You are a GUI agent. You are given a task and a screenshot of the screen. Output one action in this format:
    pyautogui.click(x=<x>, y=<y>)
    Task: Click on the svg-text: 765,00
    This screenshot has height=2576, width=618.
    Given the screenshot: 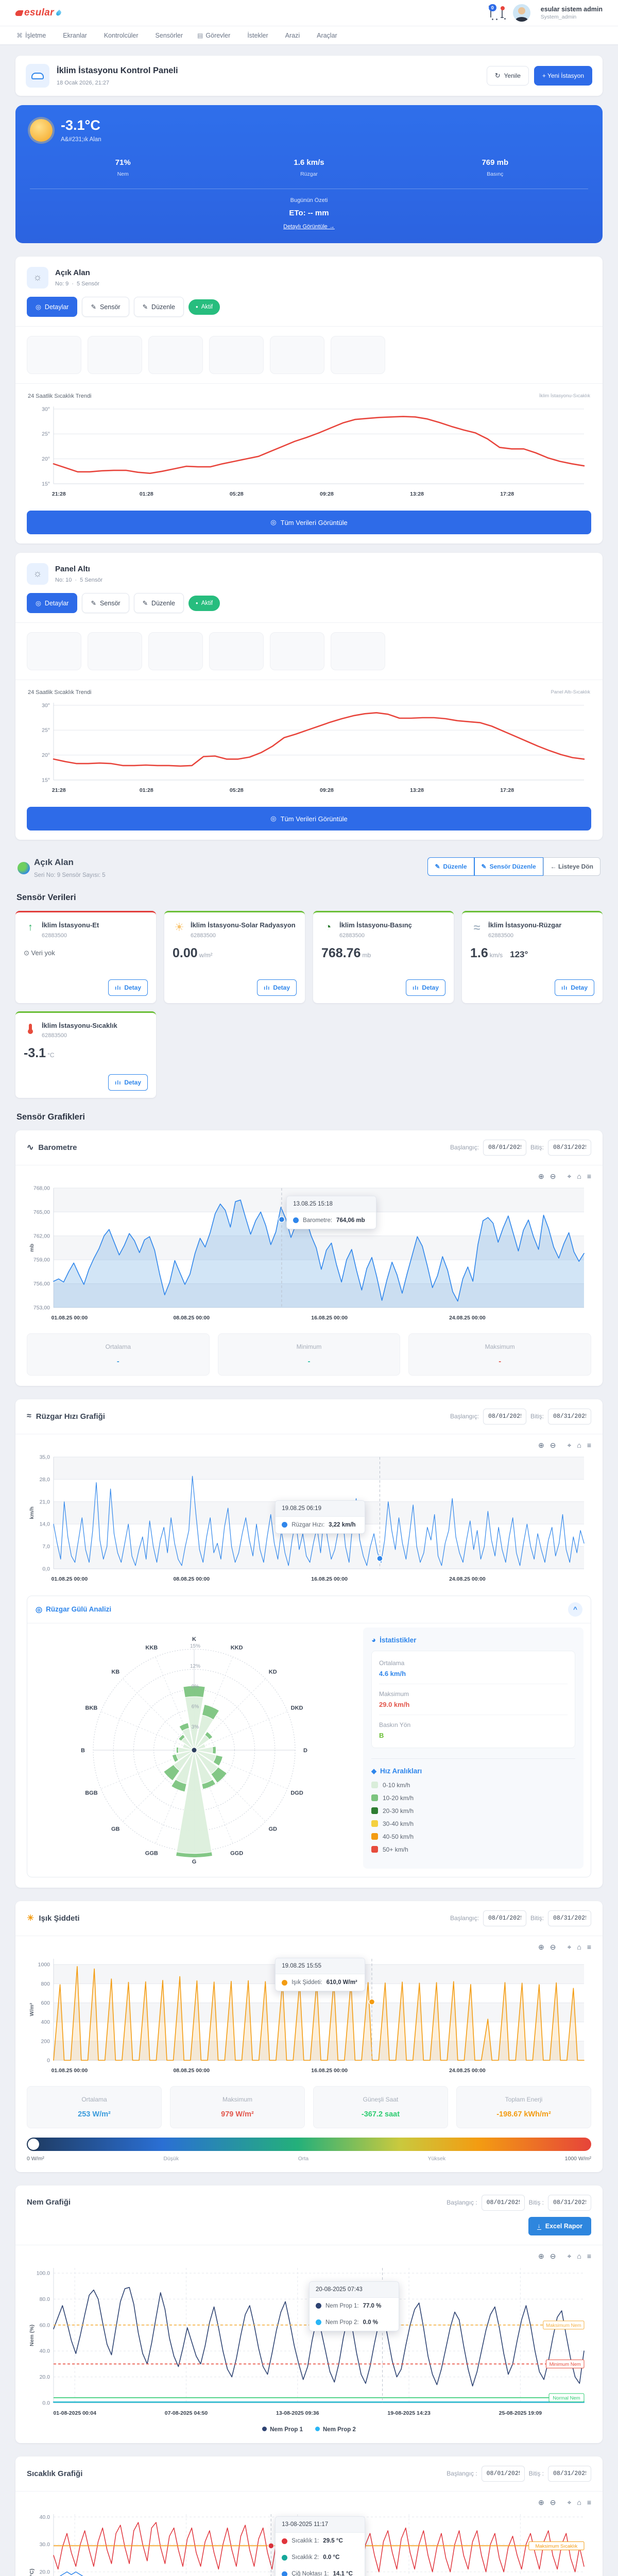 What is the action you would take?
    pyautogui.click(x=41, y=1212)
    